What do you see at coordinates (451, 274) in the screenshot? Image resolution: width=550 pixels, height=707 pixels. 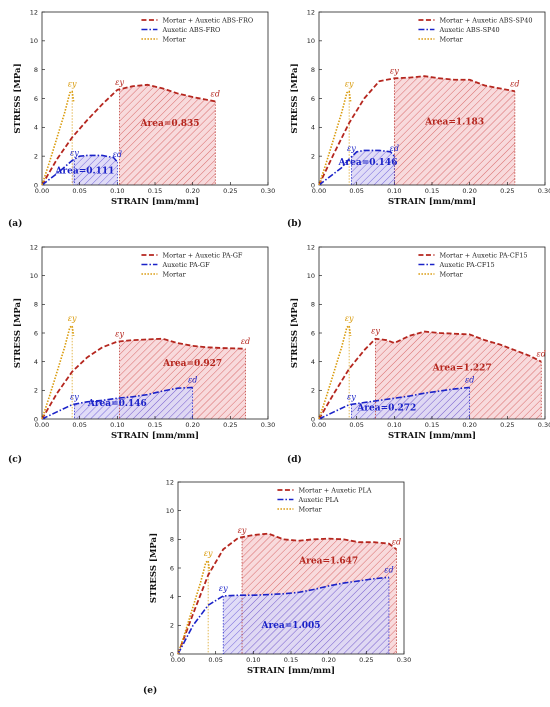 I see `legend-entry: Mortar` at bounding box center [451, 274].